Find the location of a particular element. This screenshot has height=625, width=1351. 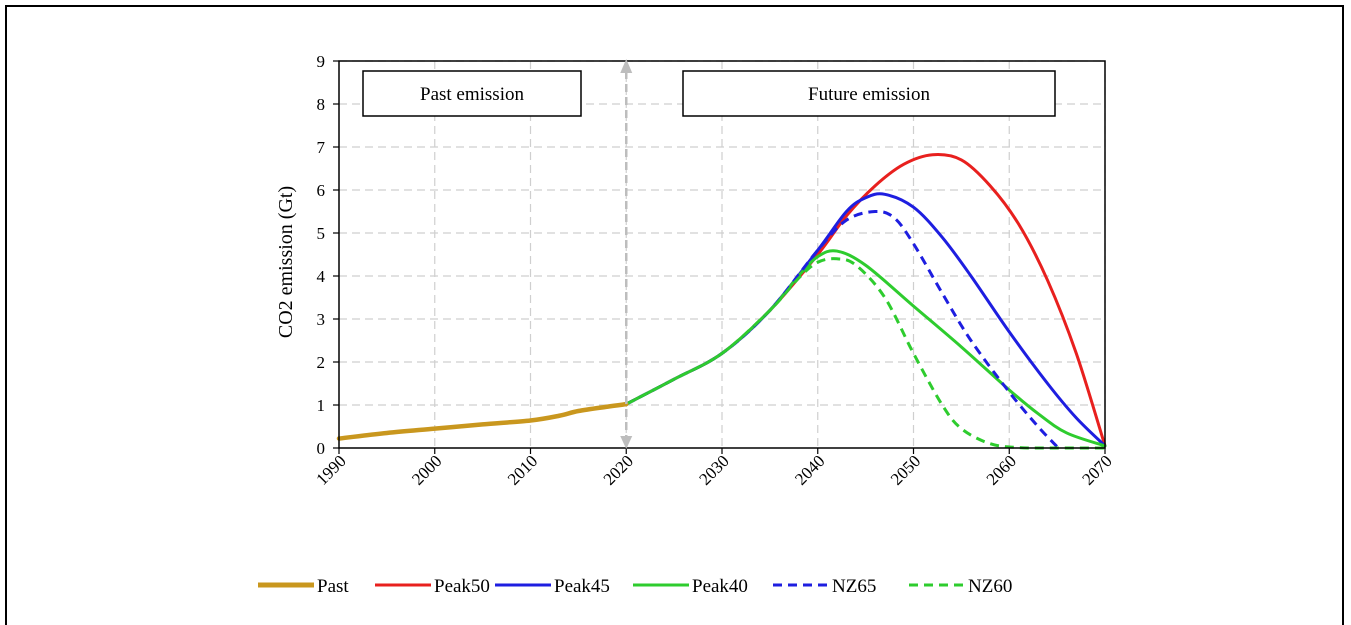

legend-label-nz60: NZ60 is located at coordinates (990, 586).